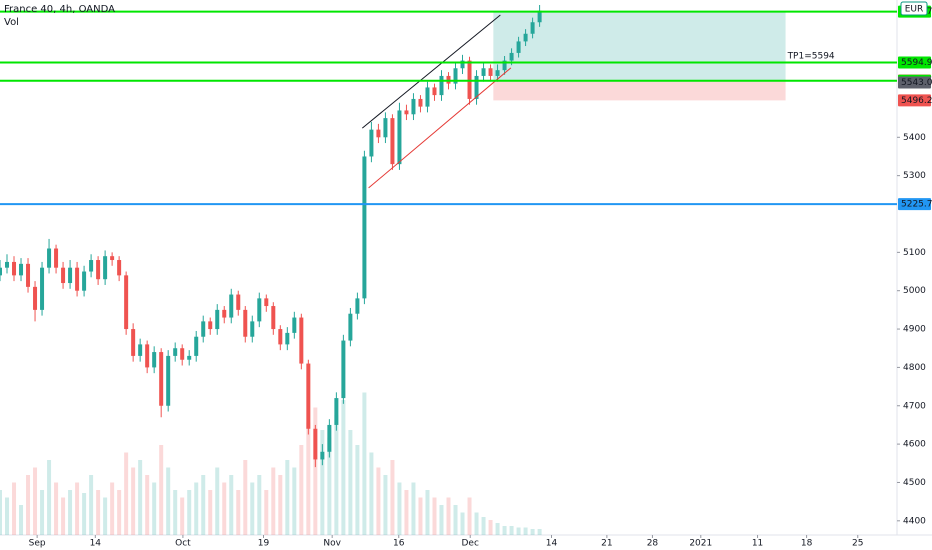 This screenshot has width=932, height=550. What do you see at coordinates (59, 9) in the screenshot?
I see `chart-title: France 40, 4h, OANDA` at bounding box center [59, 9].